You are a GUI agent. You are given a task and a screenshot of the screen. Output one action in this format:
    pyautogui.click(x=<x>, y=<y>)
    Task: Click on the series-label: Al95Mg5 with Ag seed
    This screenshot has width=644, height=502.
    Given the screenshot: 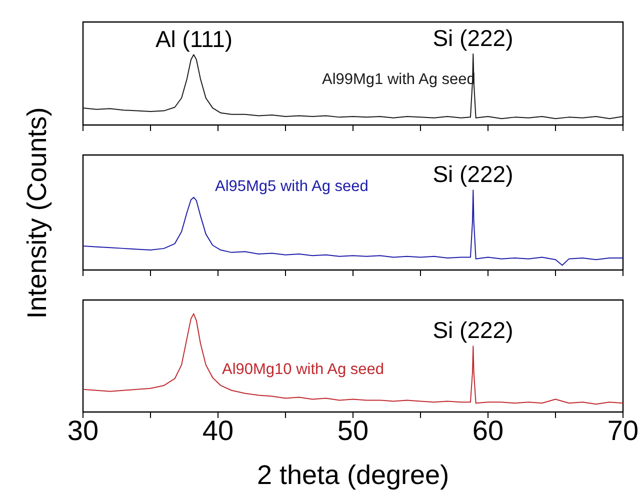 What is the action you would take?
    pyautogui.click(x=291, y=186)
    